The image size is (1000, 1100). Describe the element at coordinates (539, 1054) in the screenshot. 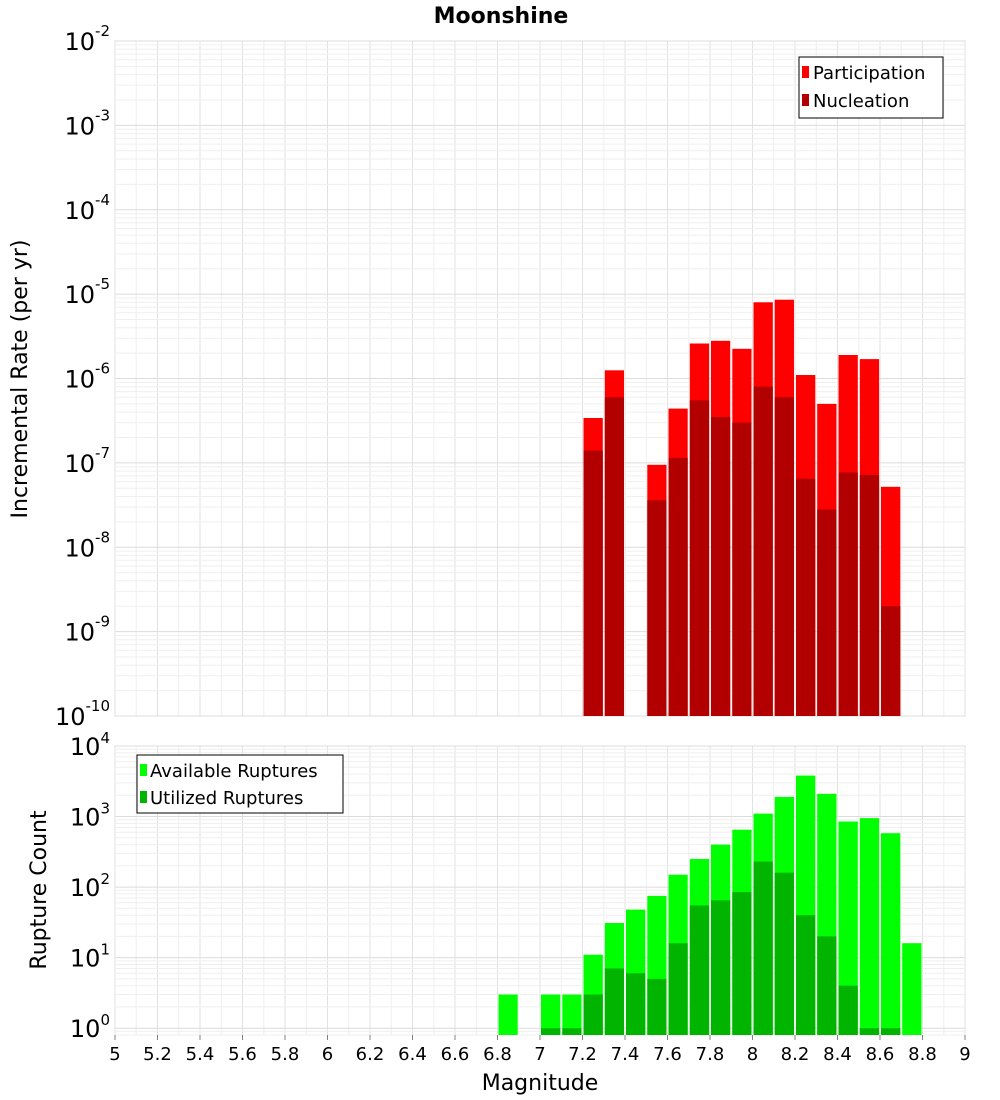

I see `x-tick-label: 7` at that location.